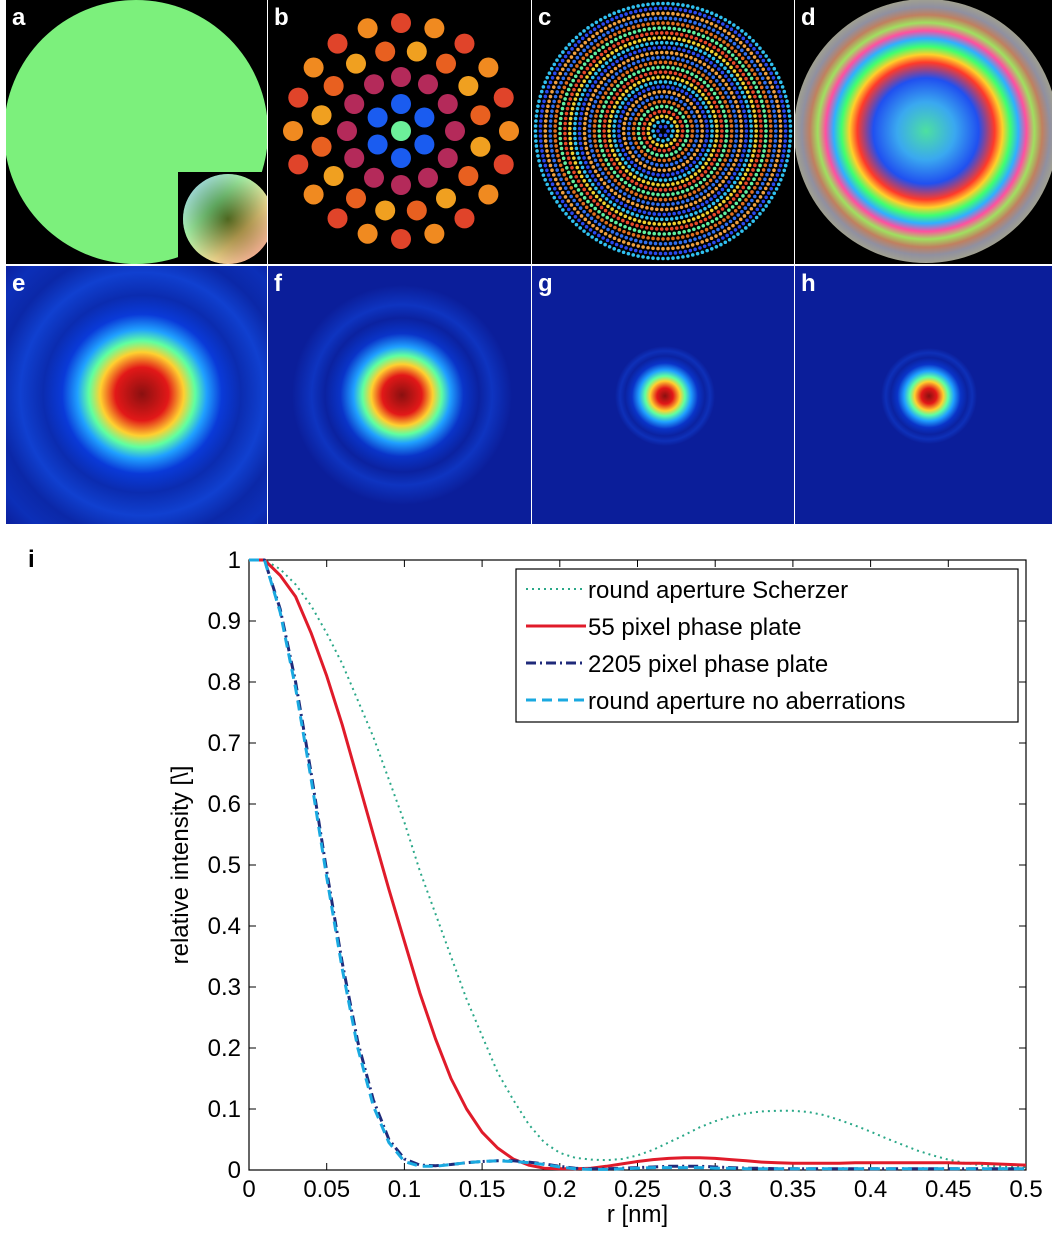 The image size is (1052, 1247). What do you see at coordinates (870, 1189) in the screenshot?
I see `x-tick-label: 0.4` at bounding box center [870, 1189].